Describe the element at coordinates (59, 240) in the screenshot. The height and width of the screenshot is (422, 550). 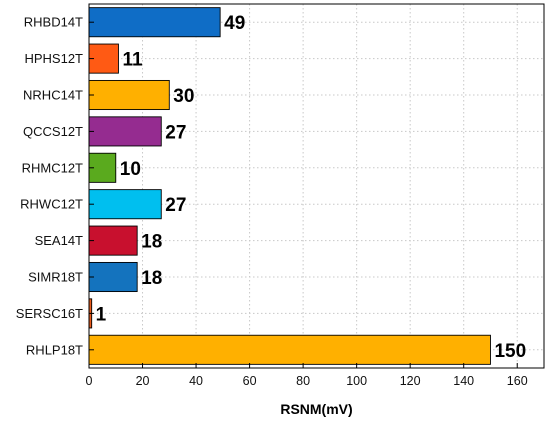
I see `y-tick-label: SEA14T` at that location.